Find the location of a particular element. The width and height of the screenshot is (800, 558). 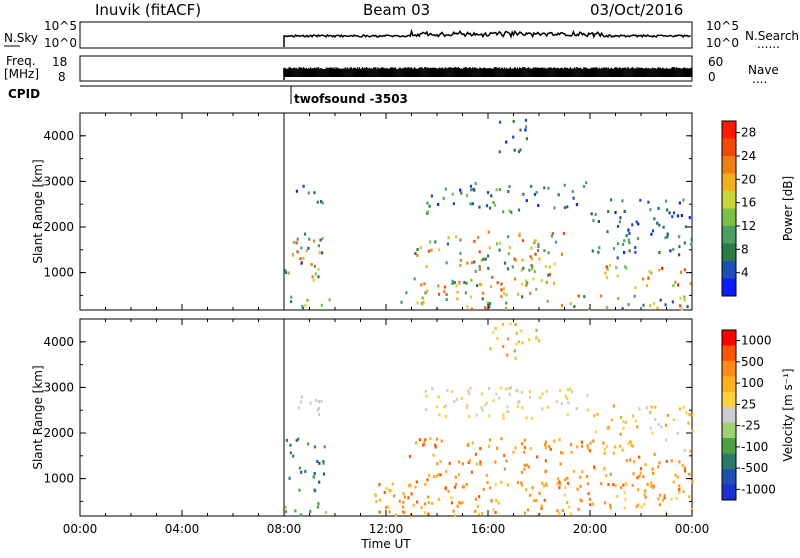

y-axis-label: Slant Range [km] is located at coordinates (38, 417).